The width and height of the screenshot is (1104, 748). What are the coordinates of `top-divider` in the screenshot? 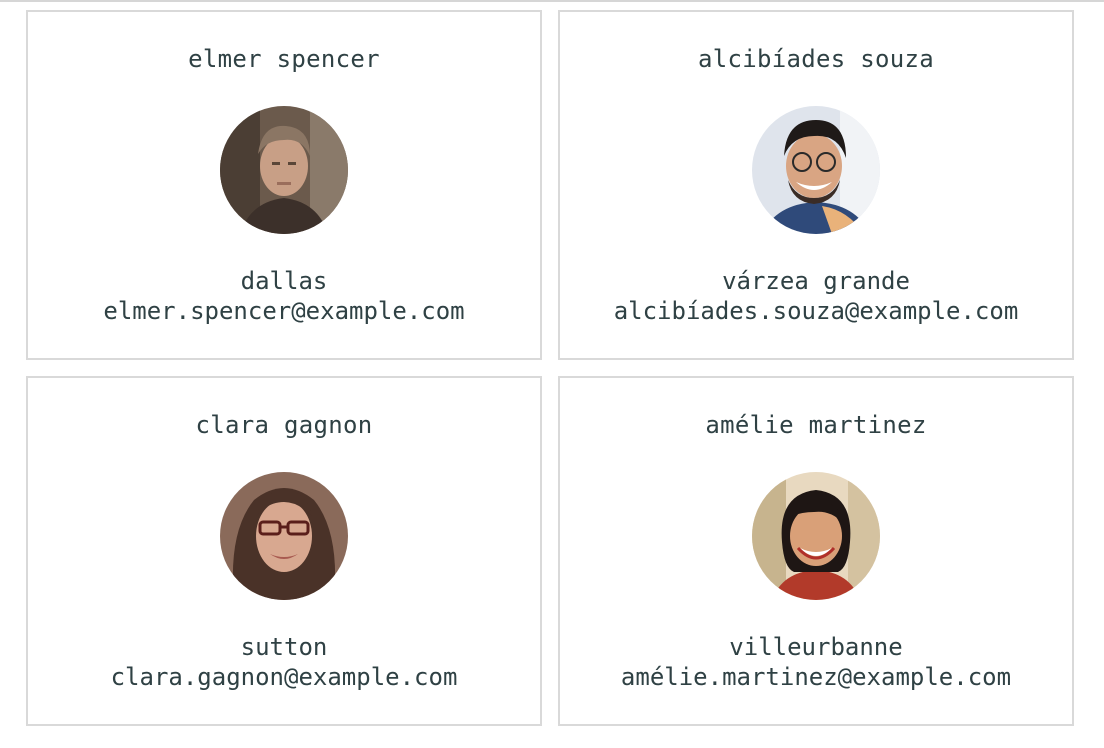 It's located at (552, 1).